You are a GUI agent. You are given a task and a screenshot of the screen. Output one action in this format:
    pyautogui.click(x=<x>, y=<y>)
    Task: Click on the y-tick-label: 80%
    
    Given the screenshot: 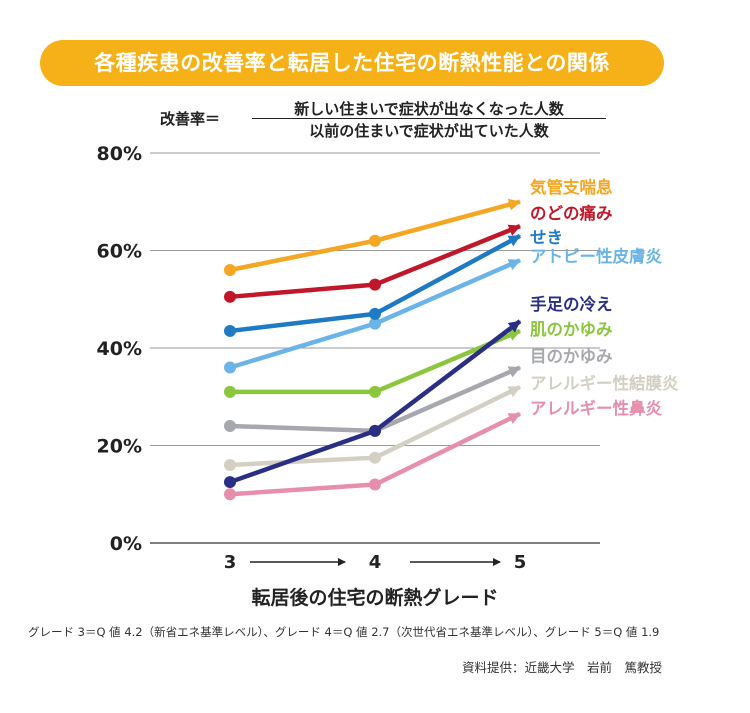 What is the action you would take?
    pyautogui.click(x=119, y=154)
    